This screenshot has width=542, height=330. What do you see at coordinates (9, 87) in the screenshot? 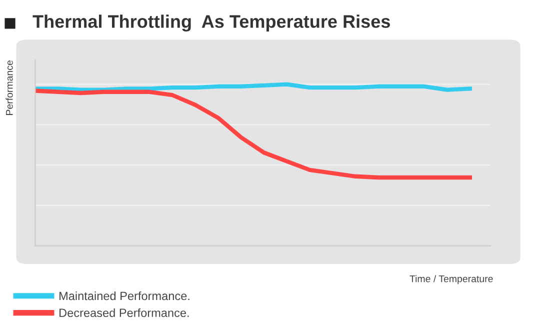
I see `y-axis-title: Performance` at bounding box center [9, 87].